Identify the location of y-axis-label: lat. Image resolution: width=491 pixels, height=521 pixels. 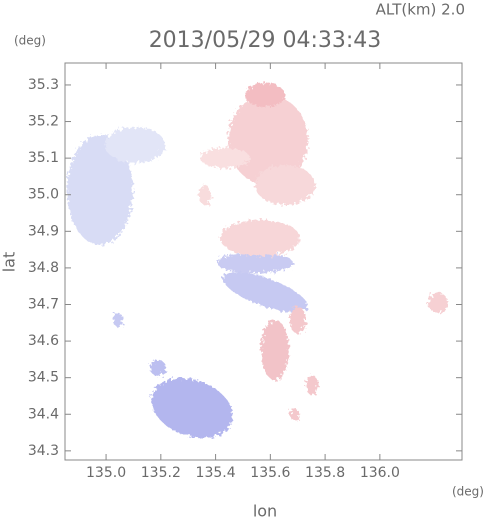
(9, 262).